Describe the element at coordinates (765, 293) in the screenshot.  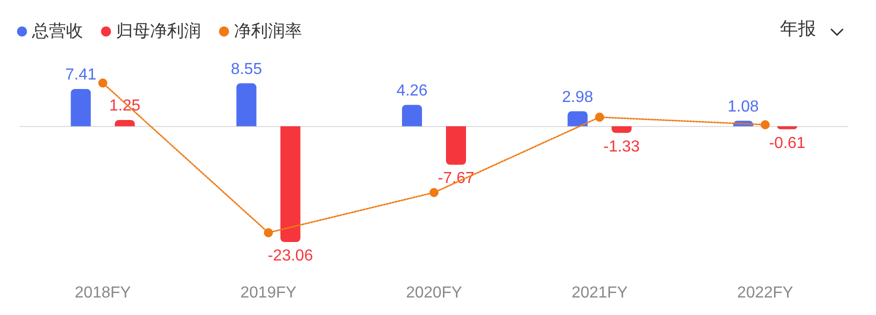
I see `x-tick-label: 2022FY` at that location.